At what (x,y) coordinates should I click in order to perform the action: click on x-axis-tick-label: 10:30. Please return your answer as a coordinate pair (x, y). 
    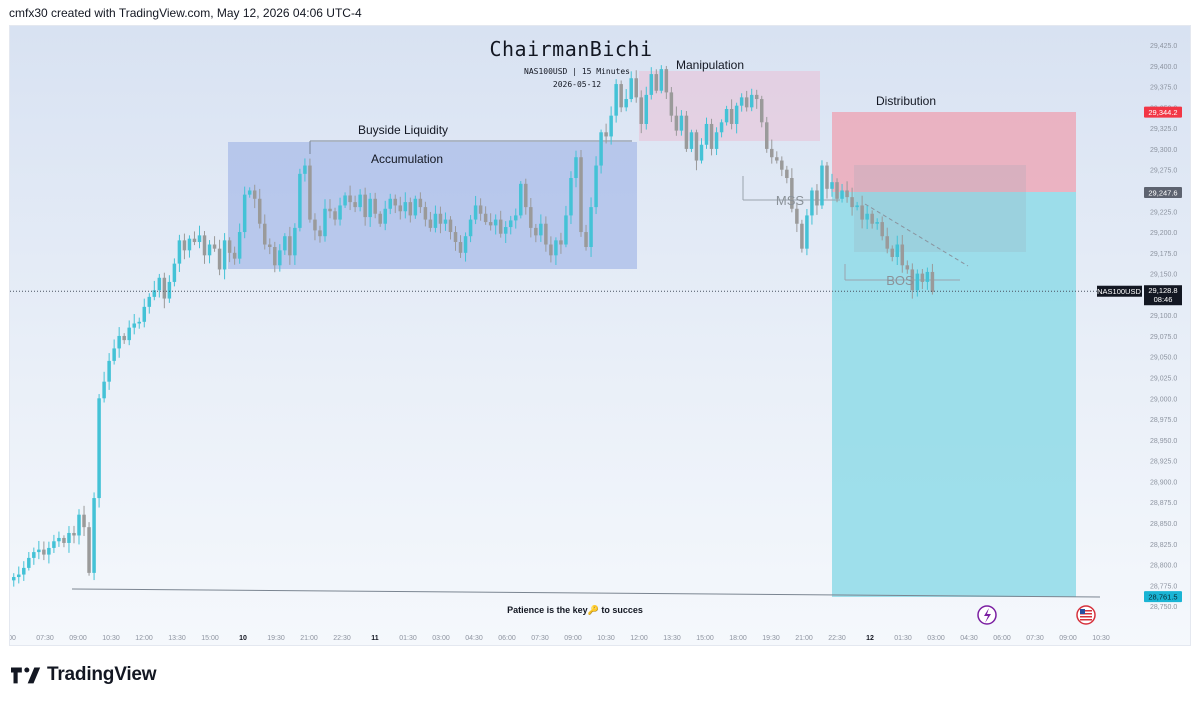
    Looking at the image, I should click on (606, 638).